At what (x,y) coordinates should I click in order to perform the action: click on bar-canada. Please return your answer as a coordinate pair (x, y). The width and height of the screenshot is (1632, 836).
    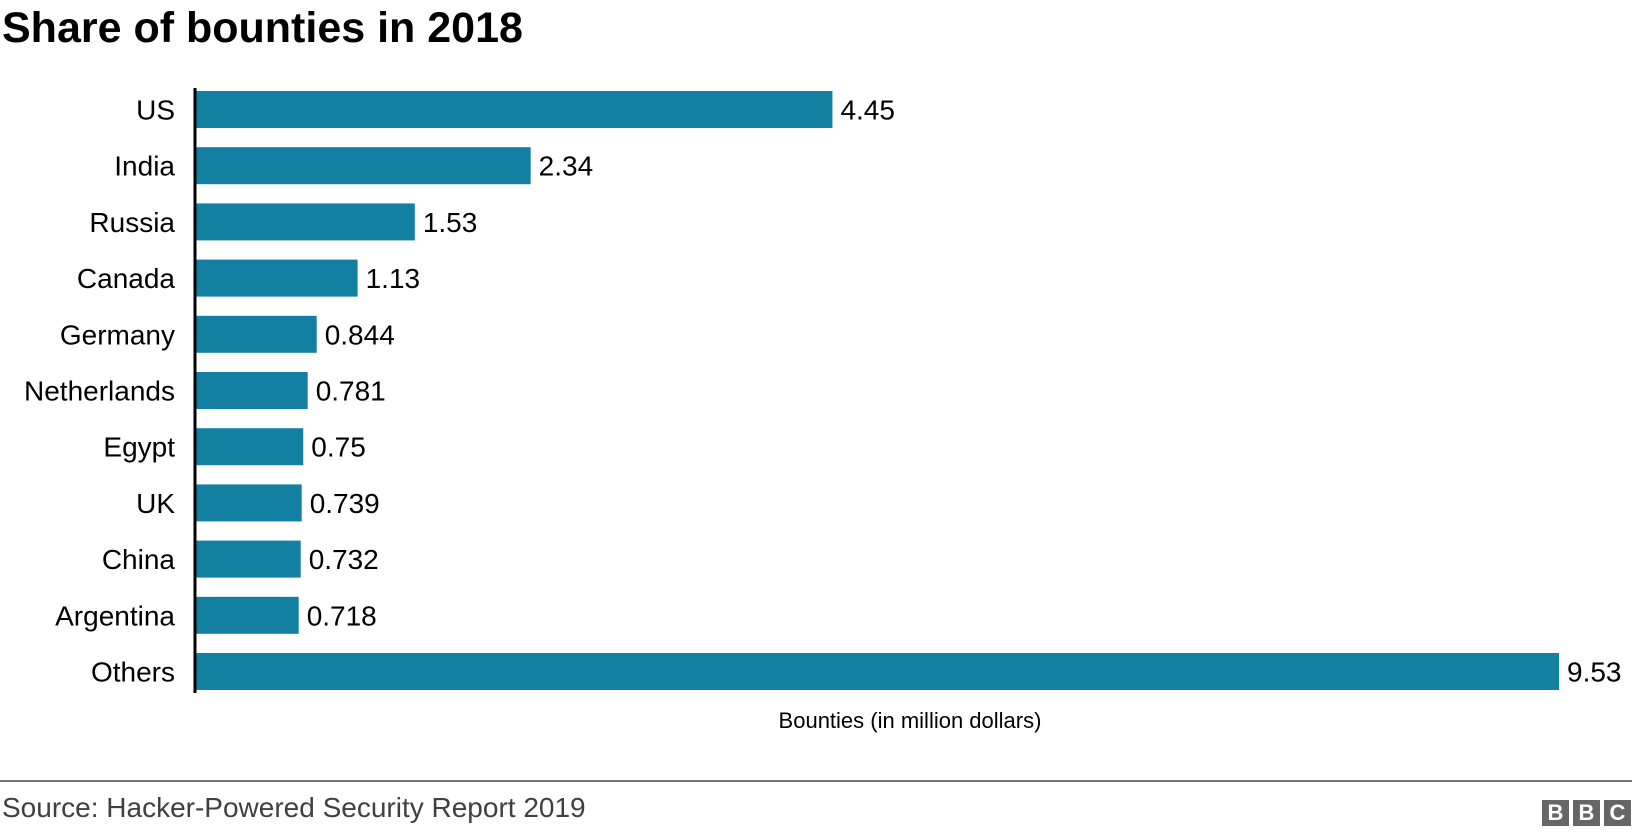
    Looking at the image, I should click on (277, 278).